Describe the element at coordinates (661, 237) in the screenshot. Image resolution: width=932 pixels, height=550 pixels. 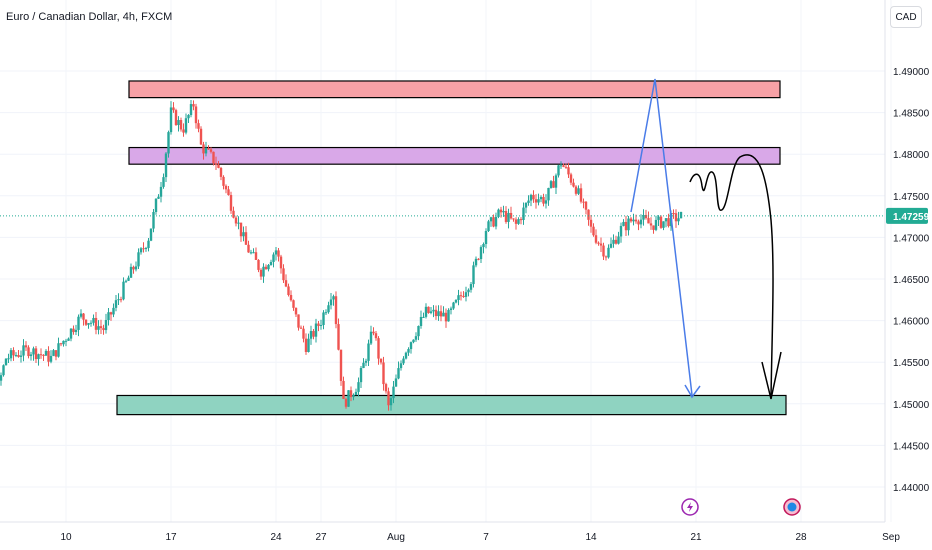
I see `projection-arrow-blue` at that location.